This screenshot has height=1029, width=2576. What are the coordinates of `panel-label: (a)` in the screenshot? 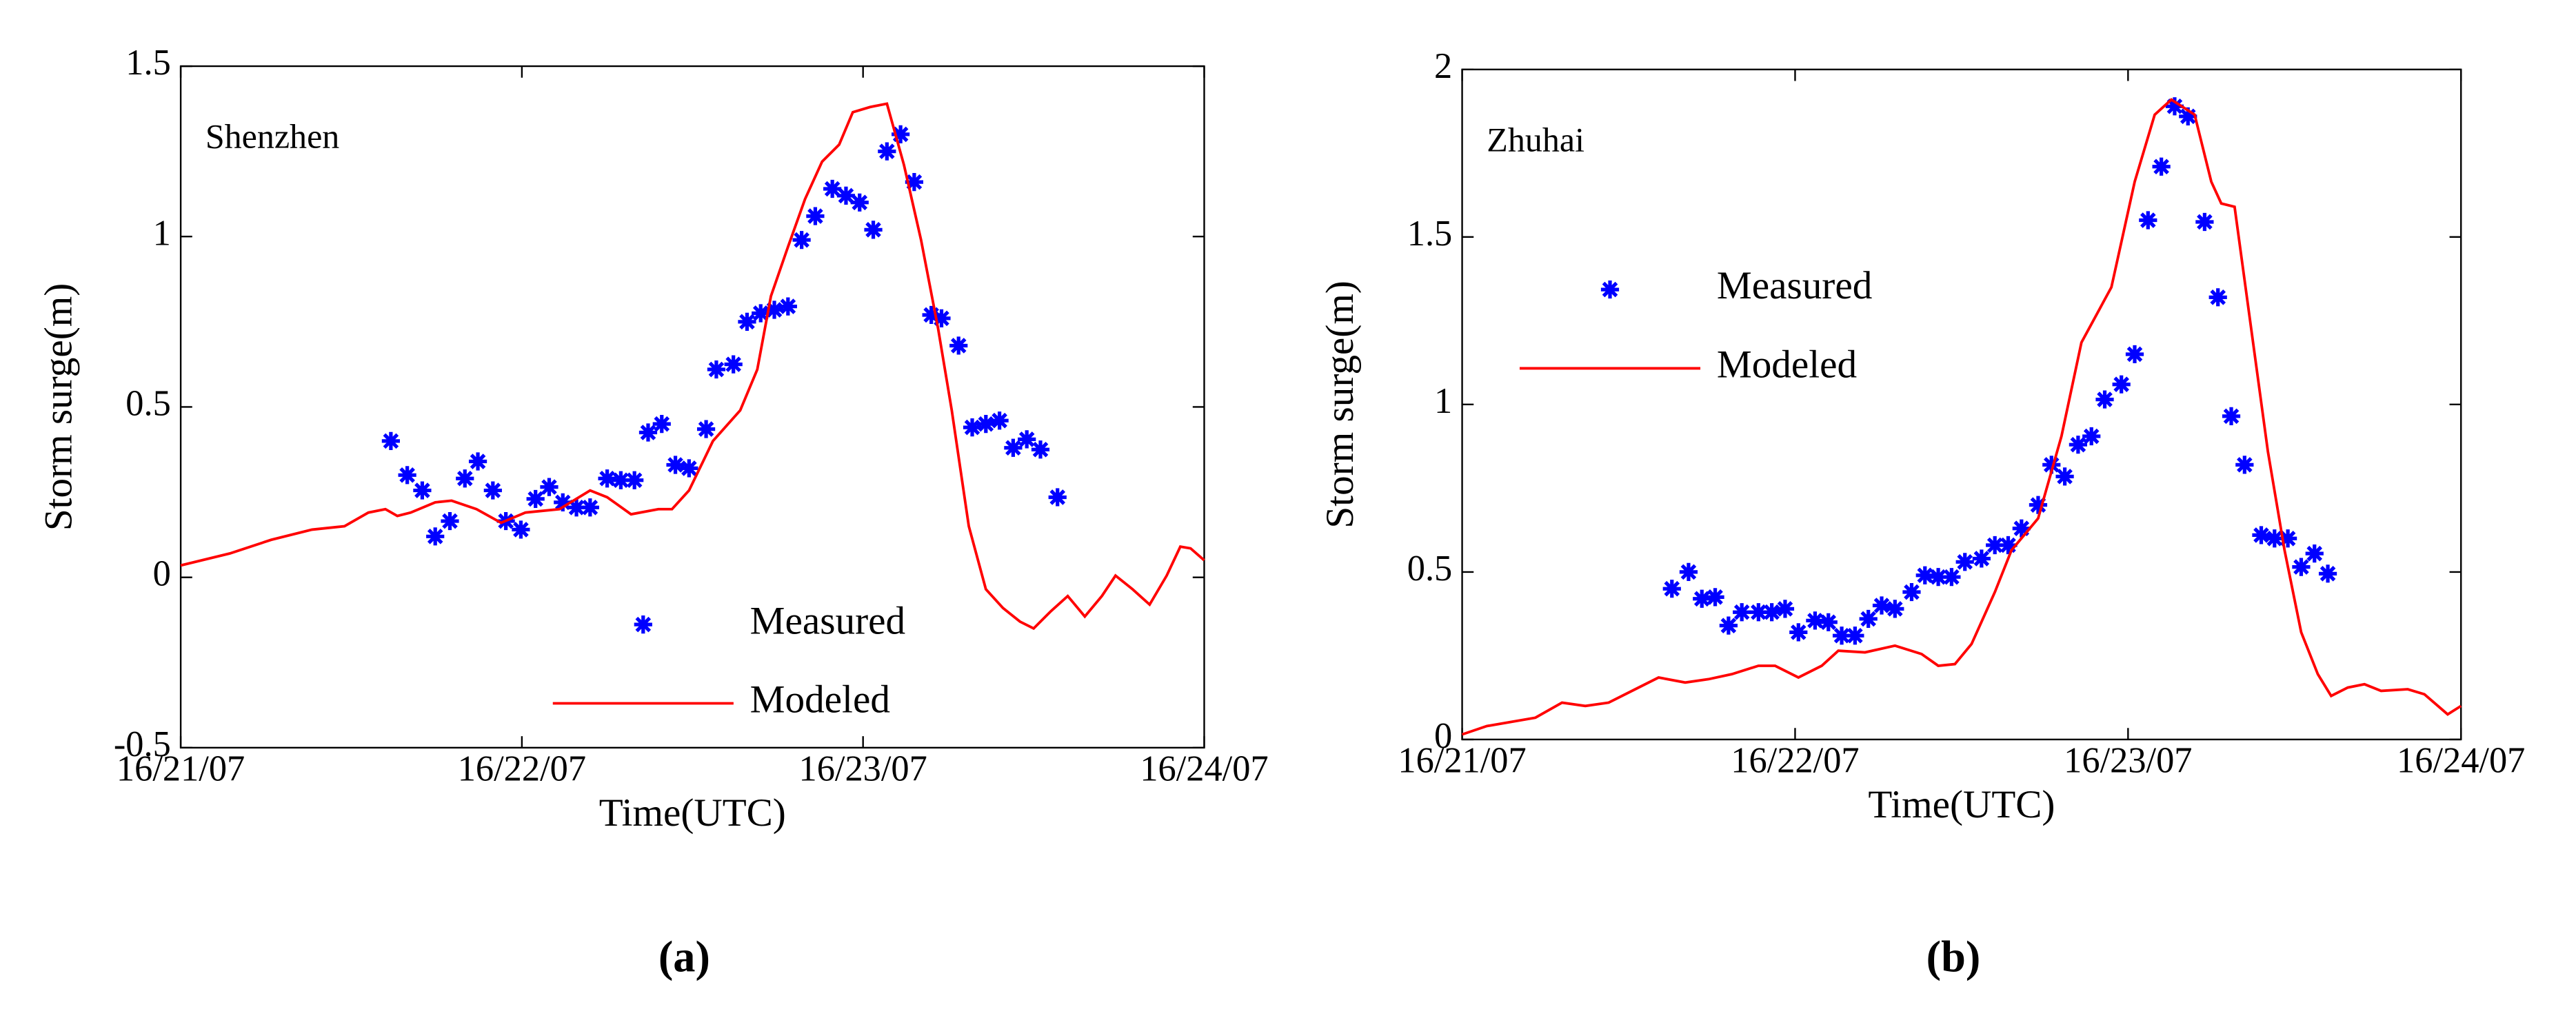 It's located at (684, 956).